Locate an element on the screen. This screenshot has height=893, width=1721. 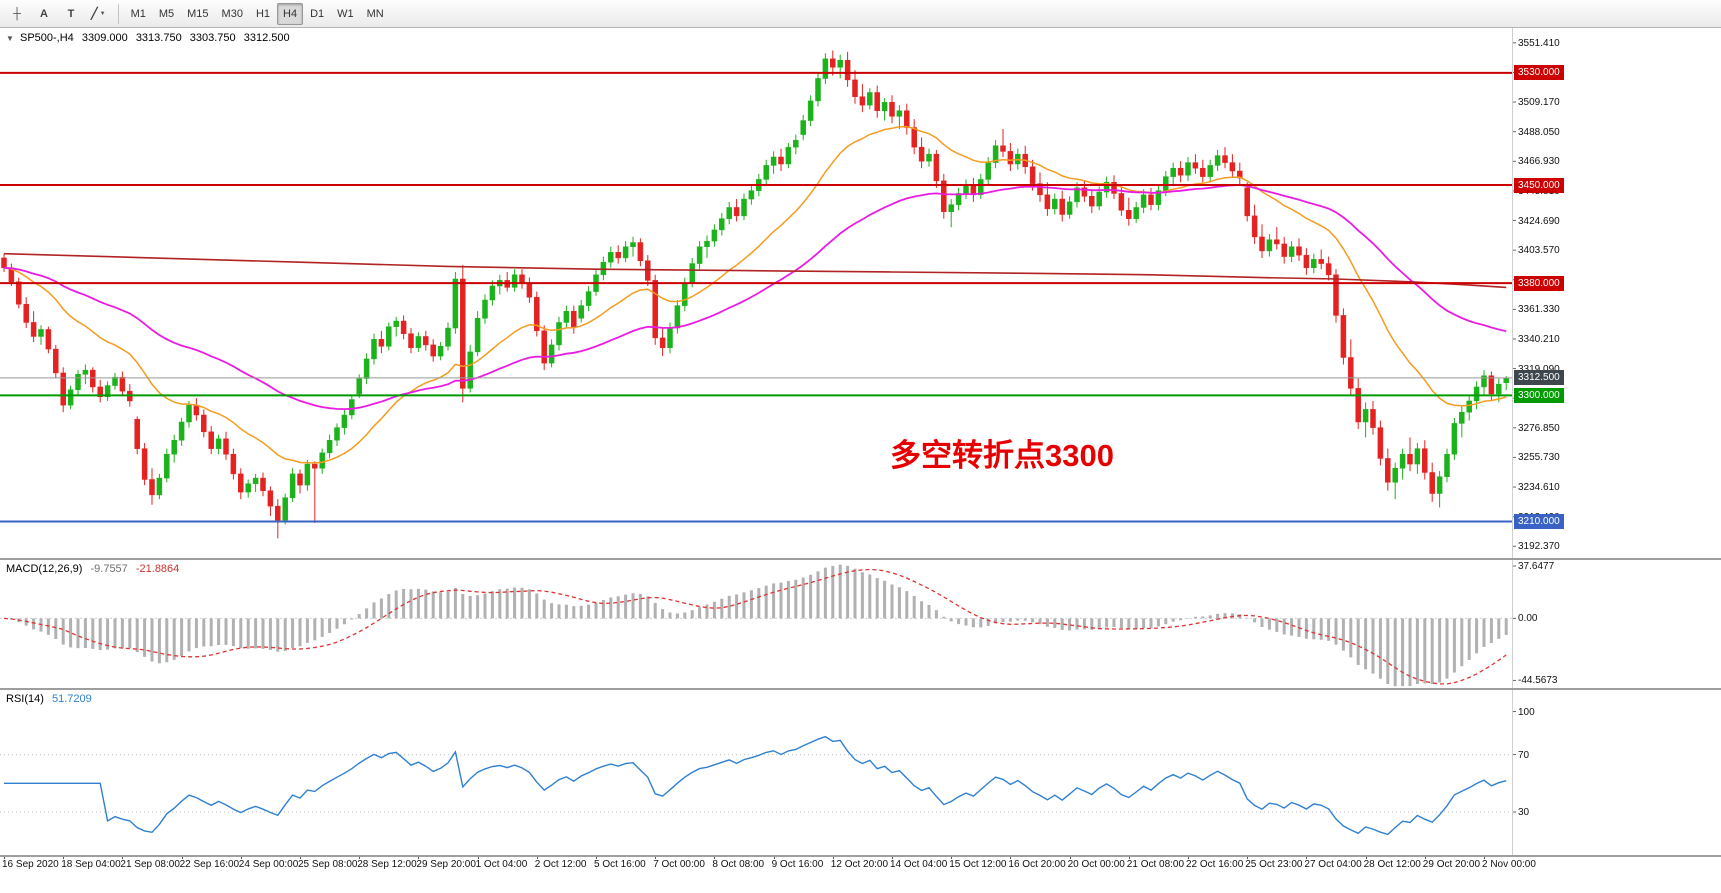
timeframe-button-d1: D1 is located at coordinates (317, 13).